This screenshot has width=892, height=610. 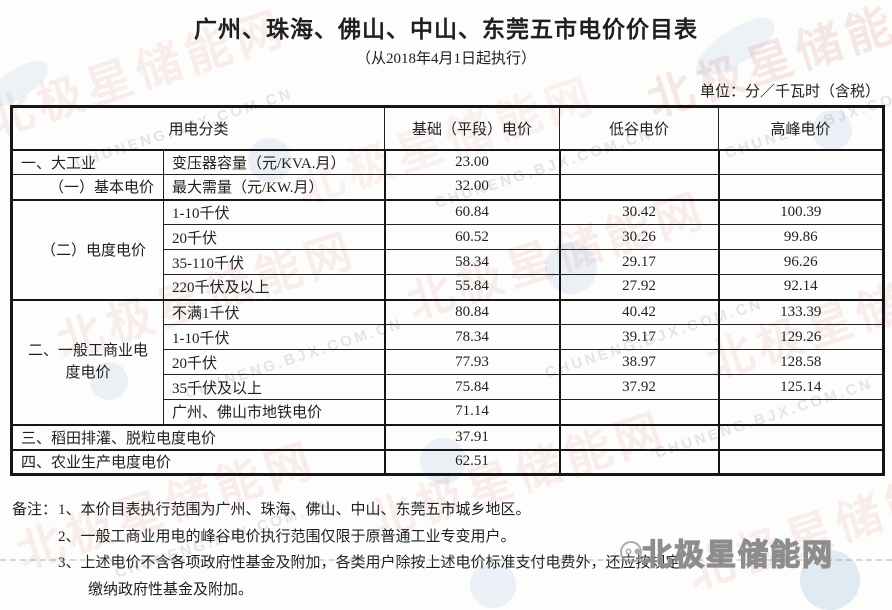 What do you see at coordinates (639, 237) in the screenshot?
I see `cell-valley-price: 30.26` at bounding box center [639, 237].